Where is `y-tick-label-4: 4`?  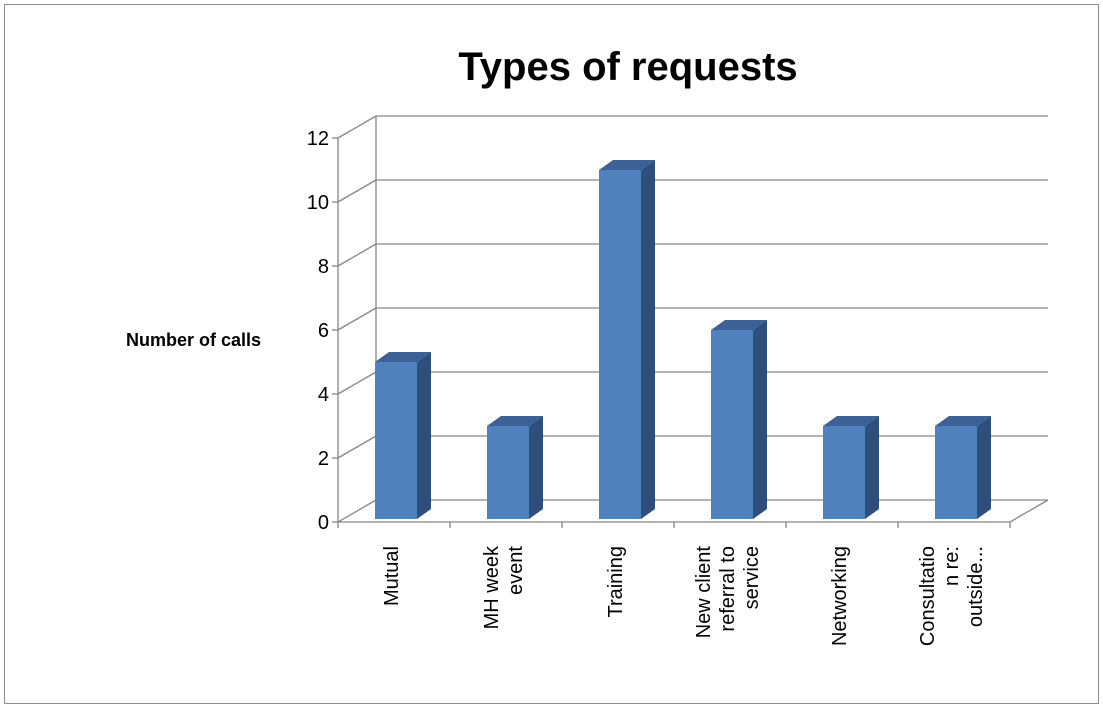
y-tick-label-4: 4 is located at coordinates (323, 395).